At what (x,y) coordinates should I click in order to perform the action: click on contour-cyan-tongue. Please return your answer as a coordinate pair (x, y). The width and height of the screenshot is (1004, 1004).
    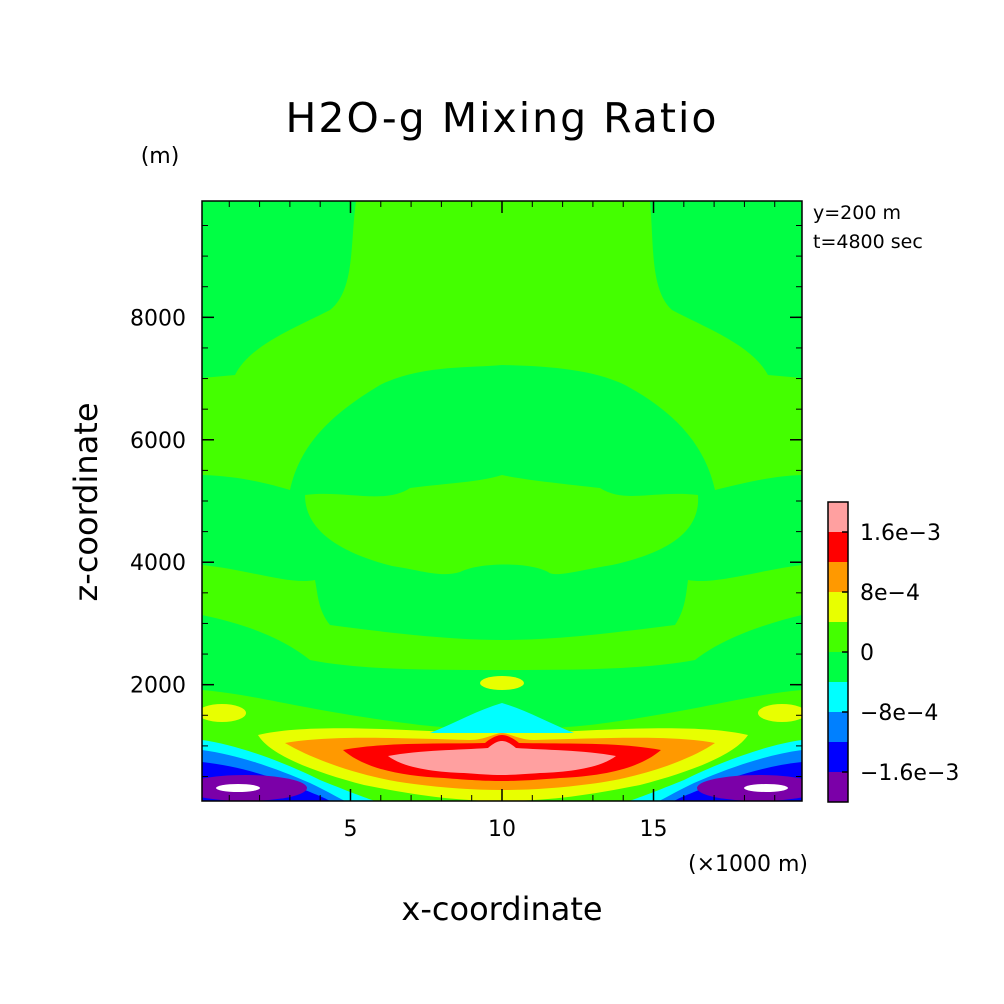
    Looking at the image, I should click on (502, 718).